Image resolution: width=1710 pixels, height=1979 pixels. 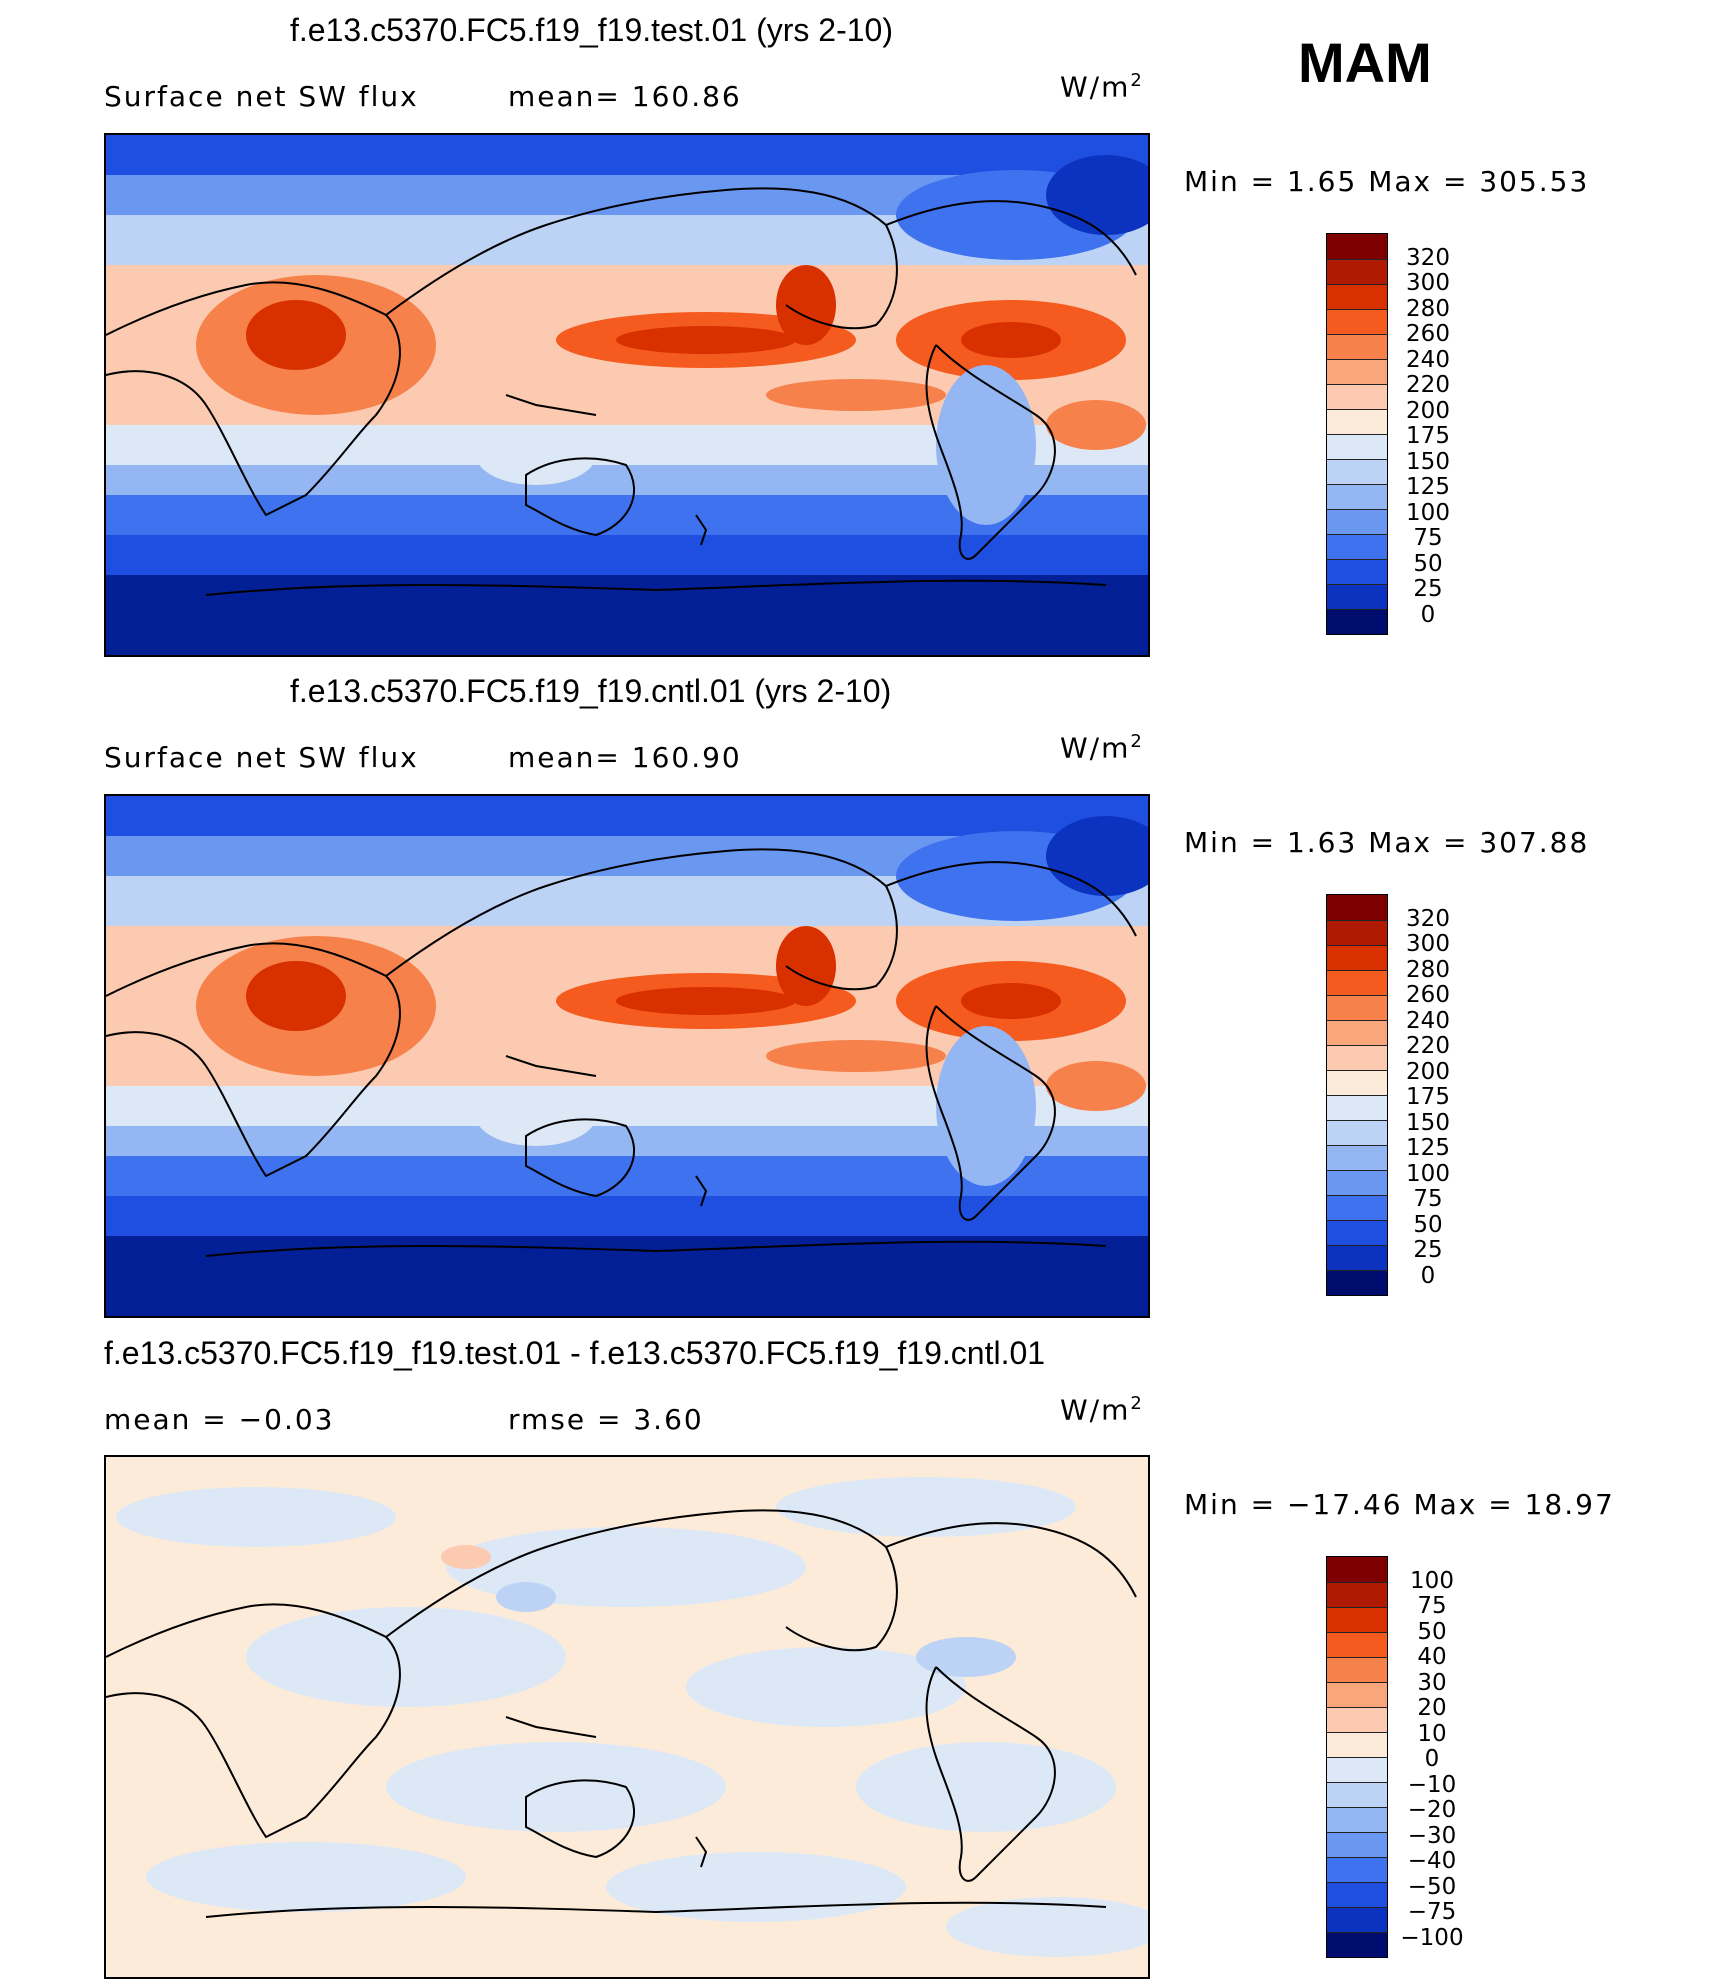 What do you see at coordinates (1432, 1785) in the screenshot?
I see `colorbar-tick: −10` at bounding box center [1432, 1785].